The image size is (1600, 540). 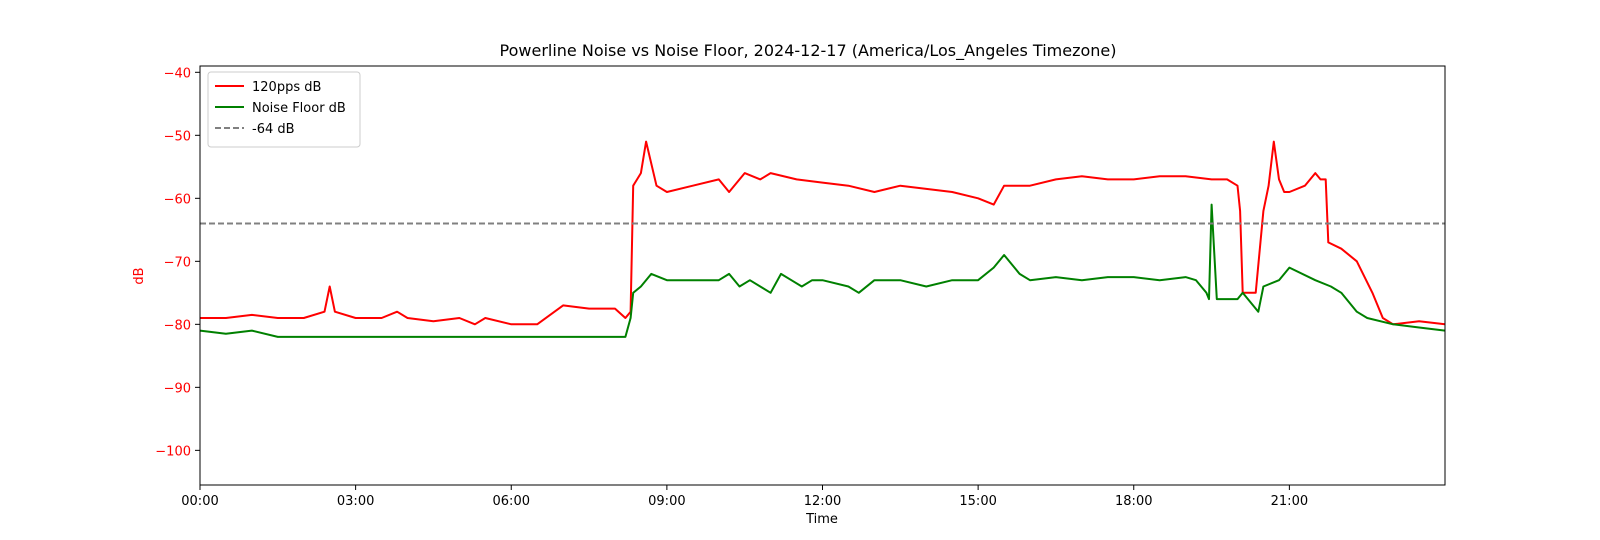 I want to click on x-tick-label: 18:00, so click(x=1133, y=501).